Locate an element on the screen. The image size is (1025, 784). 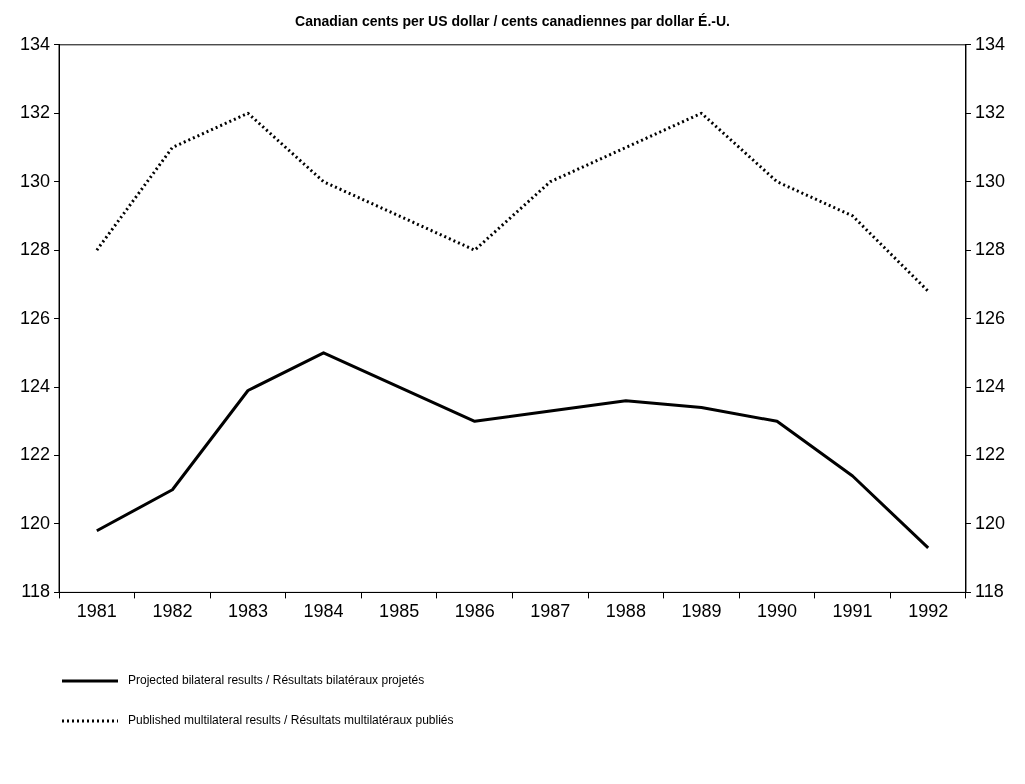
legend-label: Published multilateral results / Résultats multilatéraux publiés is located at coordinates (291, 720).